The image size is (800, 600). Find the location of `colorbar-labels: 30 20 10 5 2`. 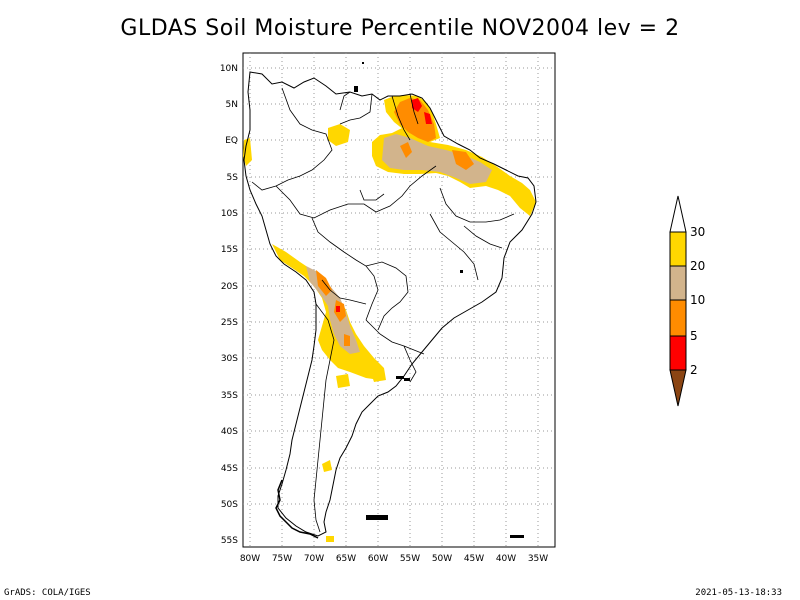

colorbar-labels: 30 20 10 5 2 is located at coordinates (697, 301).